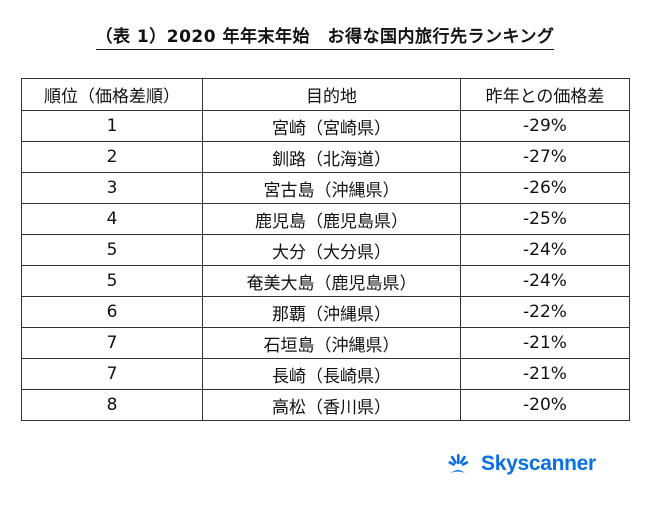 The image size is (650, 505). What do you see at coordinates (112, 157) in the screenshot?
I see `rank-cell: 2` at bounding box center [112, 157].